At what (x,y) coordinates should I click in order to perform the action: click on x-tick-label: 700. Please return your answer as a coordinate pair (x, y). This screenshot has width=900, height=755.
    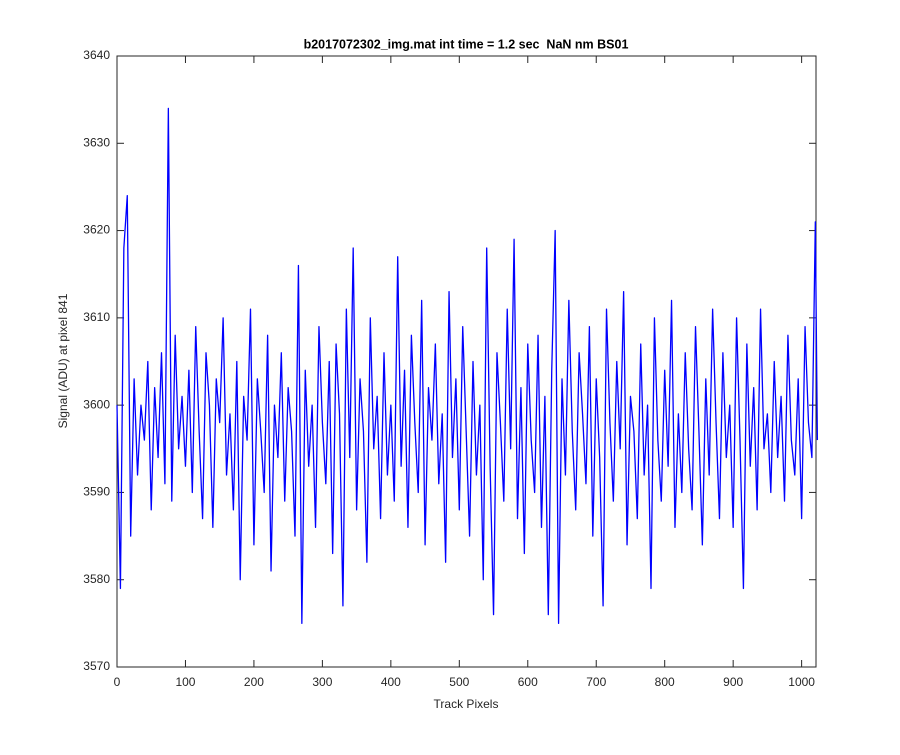
    Looking at the image, I should click on (596, 682).